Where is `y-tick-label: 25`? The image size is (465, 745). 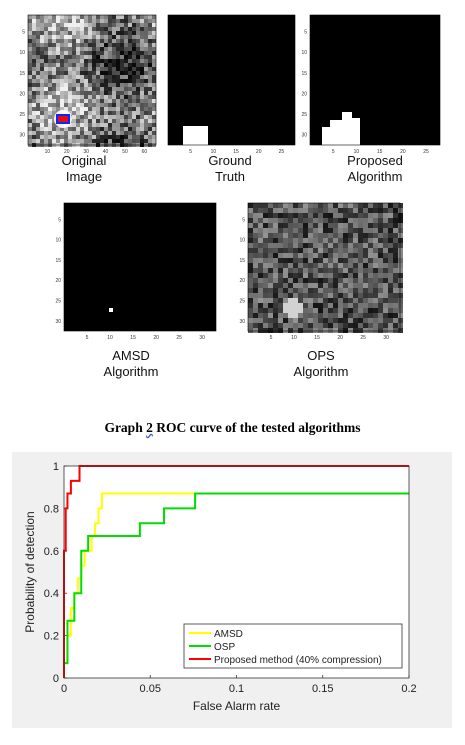
y-tick-label: 25 is located at coordinates (22, 115).